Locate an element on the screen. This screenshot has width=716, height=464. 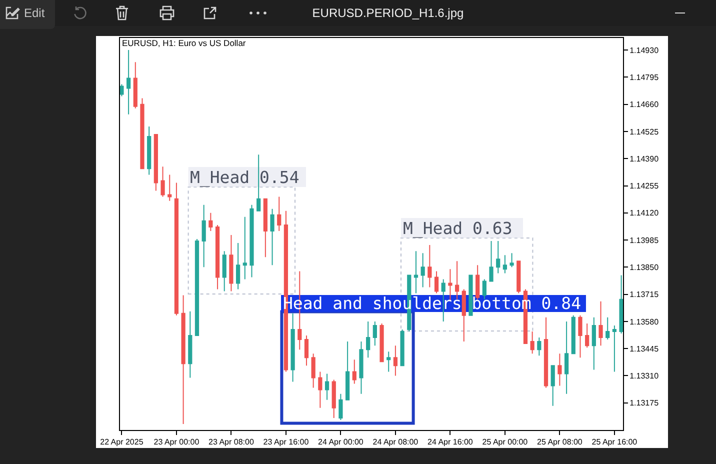
chart-title: EURUSD, H1: Euro vs US Dollar is located at coordinates (184, 43).